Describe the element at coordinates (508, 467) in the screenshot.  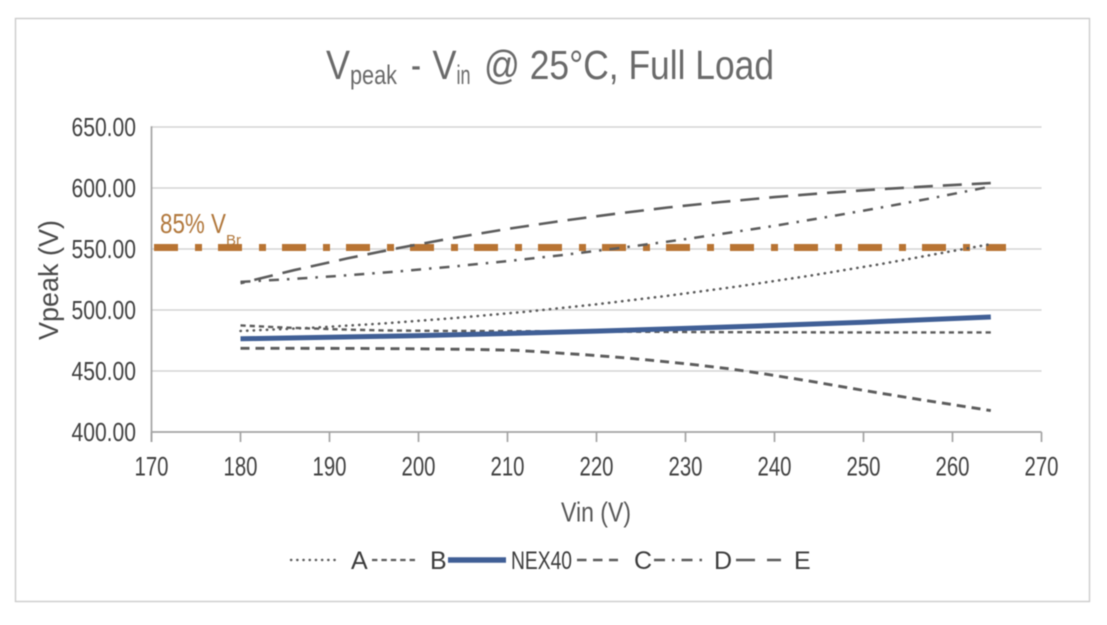
I see `svg-text: 210` at that location.